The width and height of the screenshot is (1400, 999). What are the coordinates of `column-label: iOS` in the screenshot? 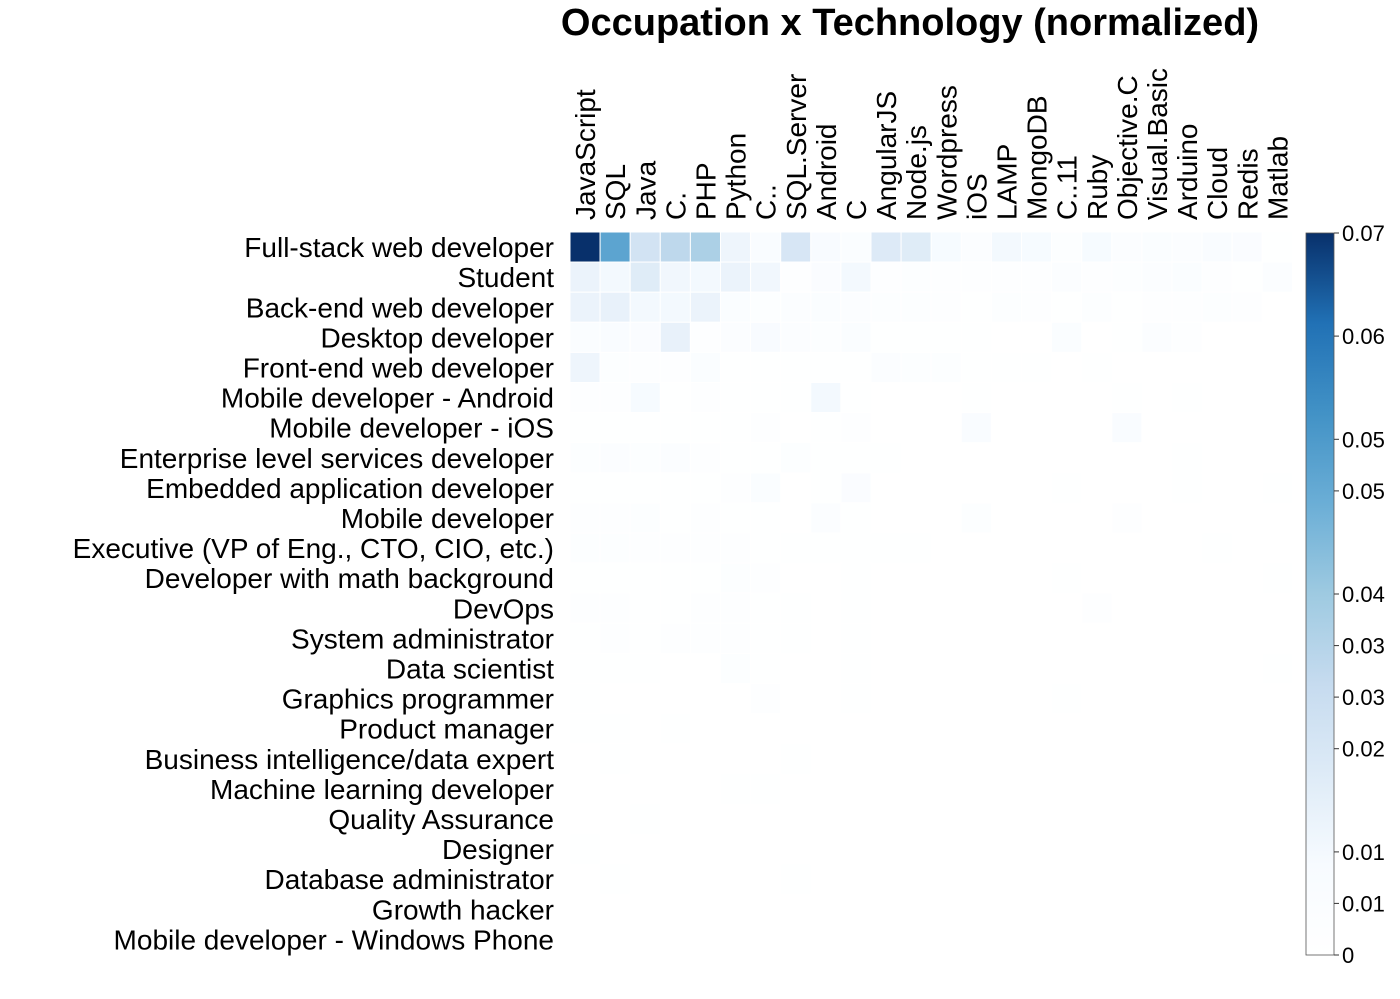 It's located at (976, 196).